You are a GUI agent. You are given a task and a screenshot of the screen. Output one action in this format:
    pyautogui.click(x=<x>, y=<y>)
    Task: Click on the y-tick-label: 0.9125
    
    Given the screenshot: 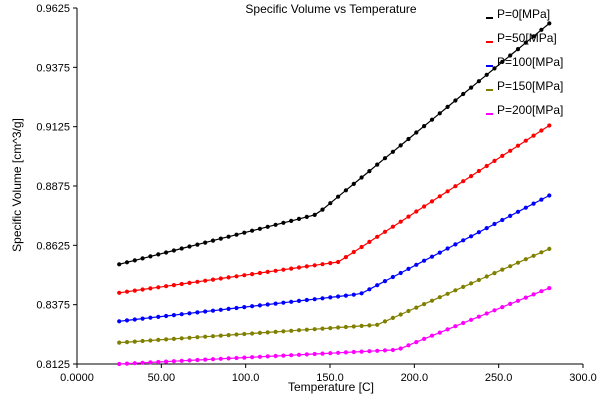 What is the action you would take?
    pyautogui.click(x=53, y=128)
    